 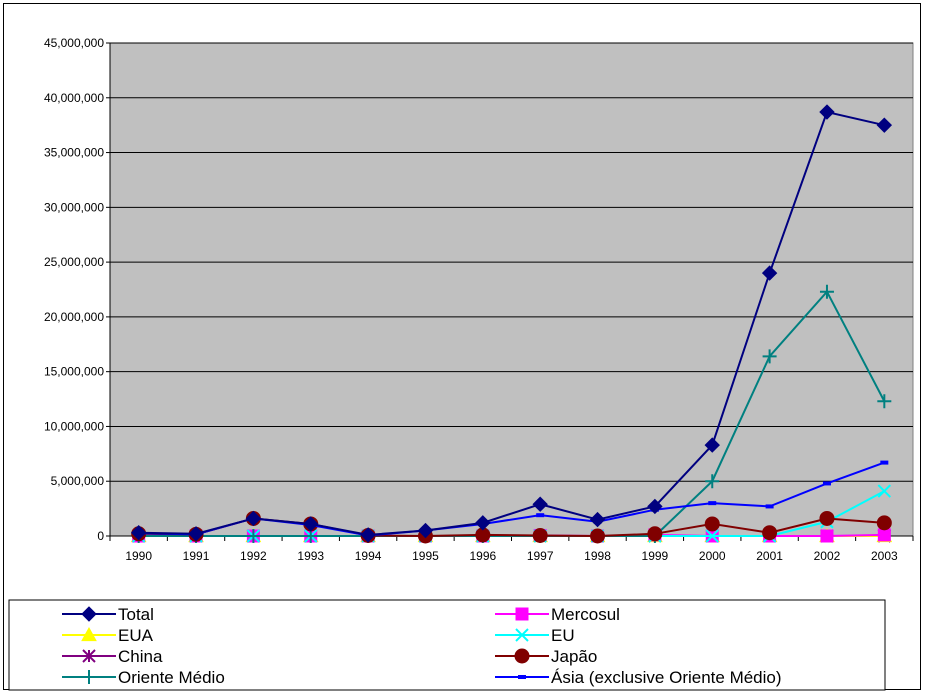 I want to click on y-tick-label: 20,000,000, so click(x=74, y=317).